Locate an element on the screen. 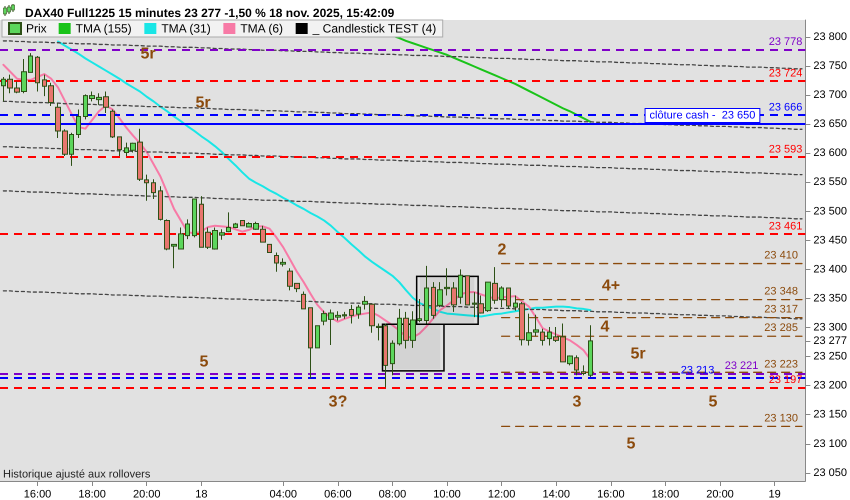  y-tick-label: 23 800 is located at coordinates (830, 36).